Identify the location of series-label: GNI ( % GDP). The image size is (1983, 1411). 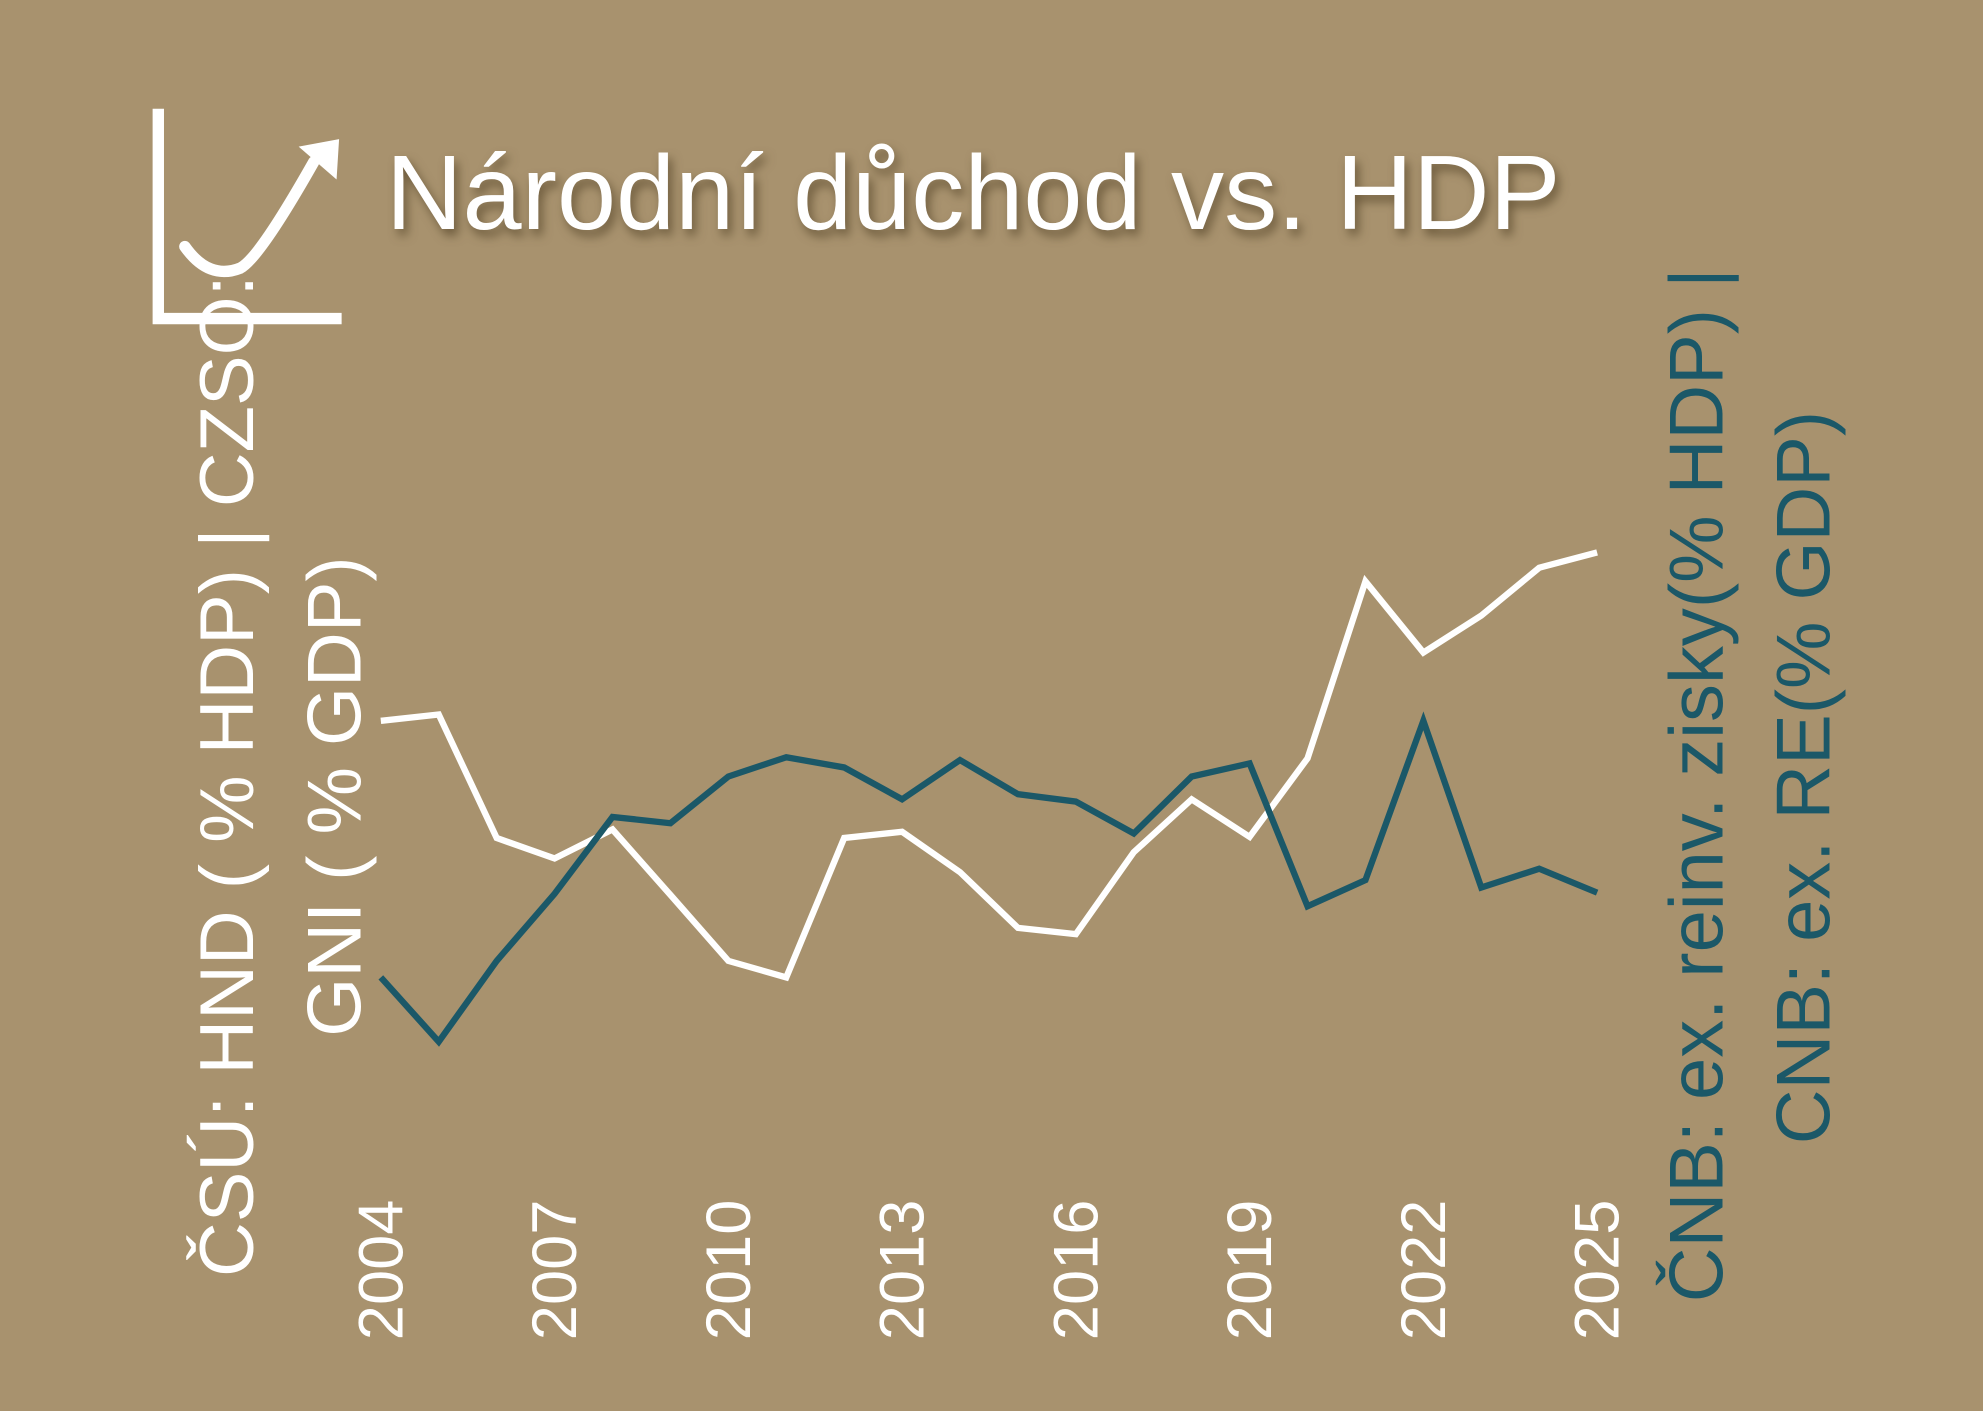
(335, 796).